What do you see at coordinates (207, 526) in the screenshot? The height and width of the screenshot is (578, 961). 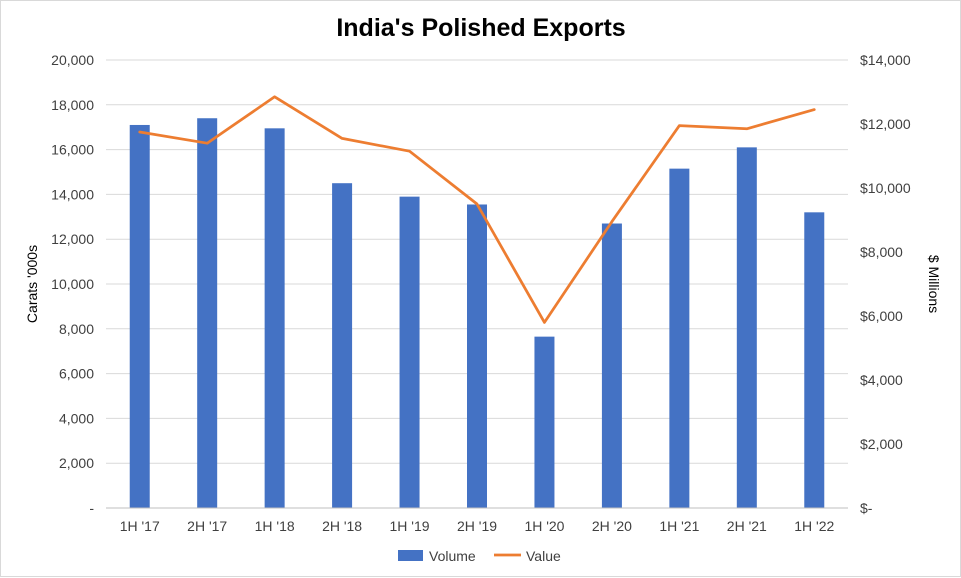 I see `x-tick-label: 2H '17` at bounding box center [207, 526].